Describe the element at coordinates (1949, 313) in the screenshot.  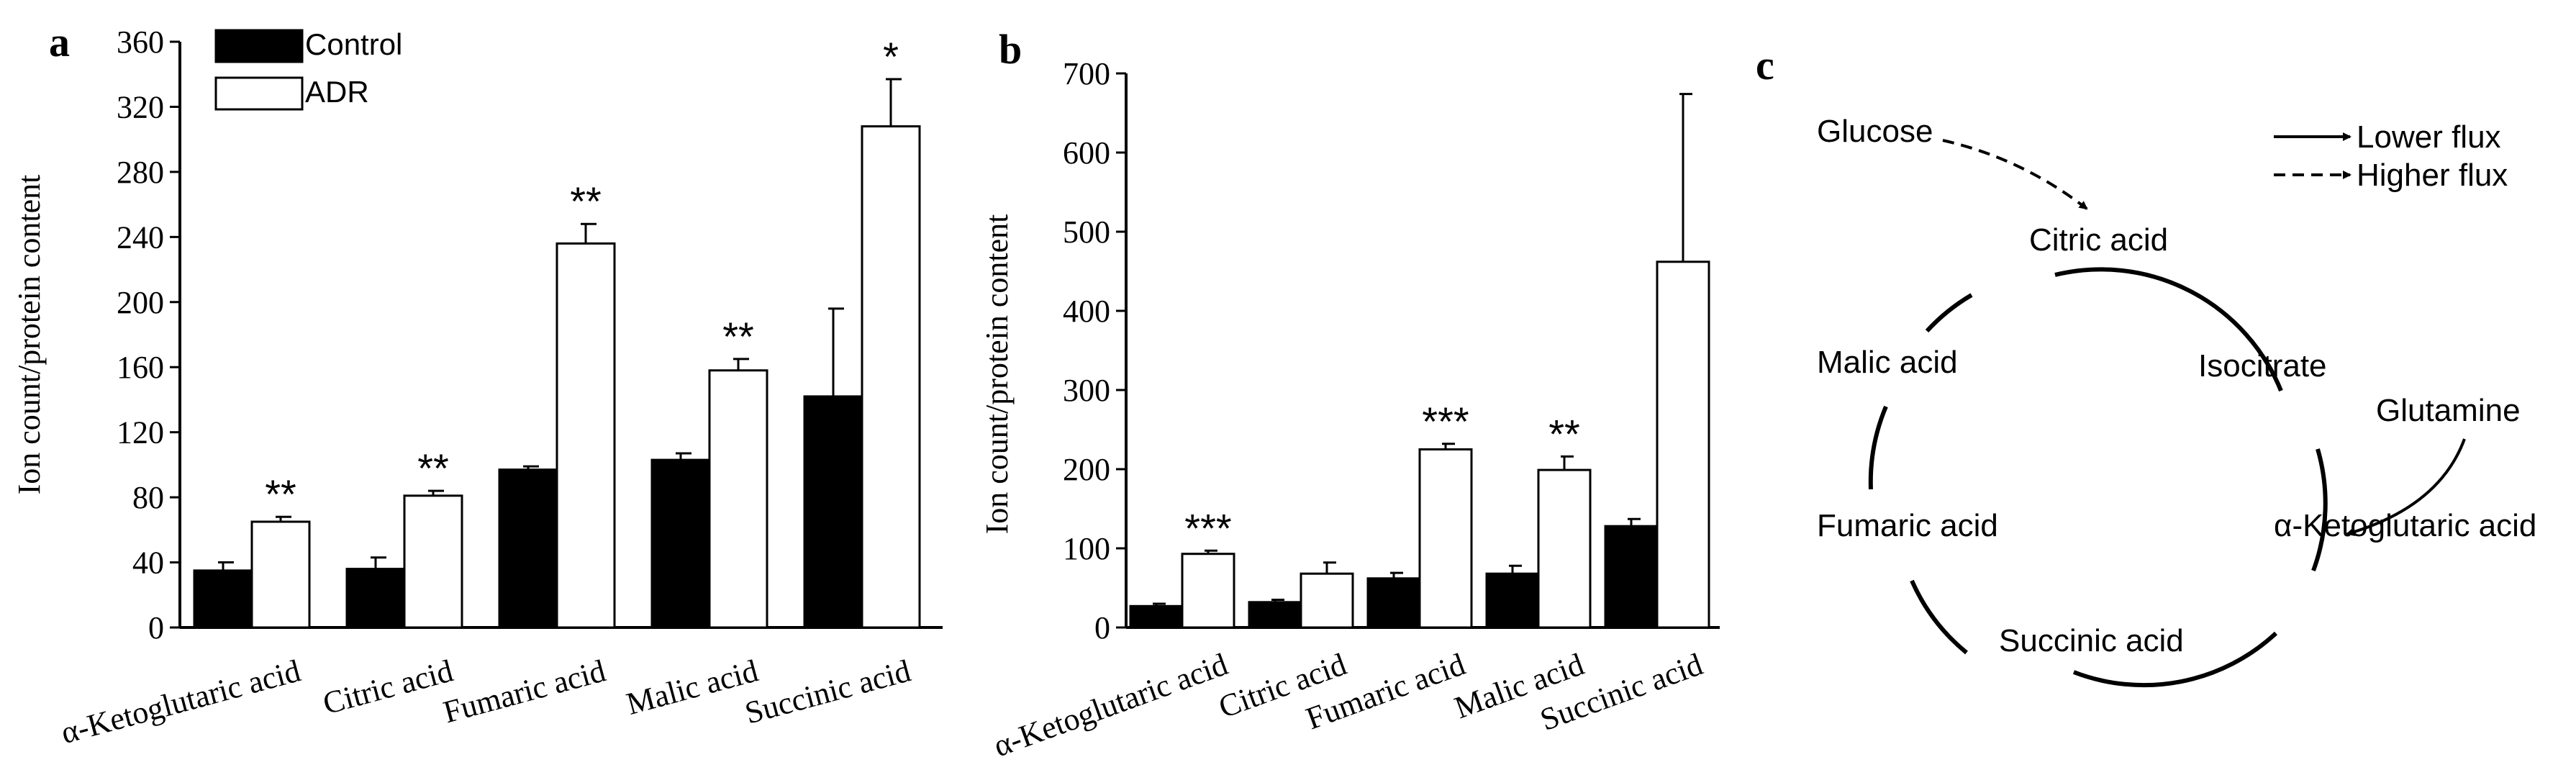
I see `cycle-arc-malic-citric` at that location.